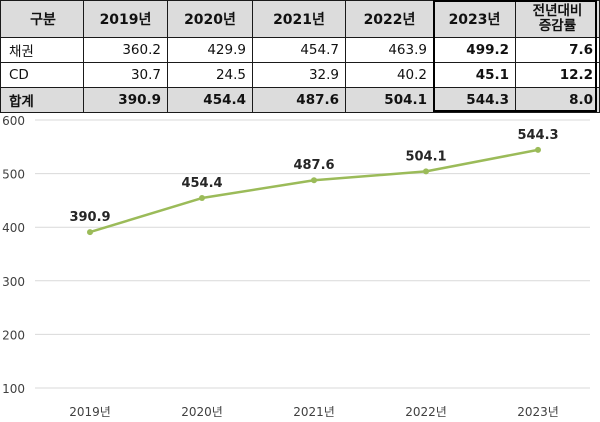 Image resolution: width=600 pixels, height=422 pixels. What do you see at coordinates (426, 412) in the screenshot?
I see `x-tick-label: 2022년` at bounding box center [426, 412].